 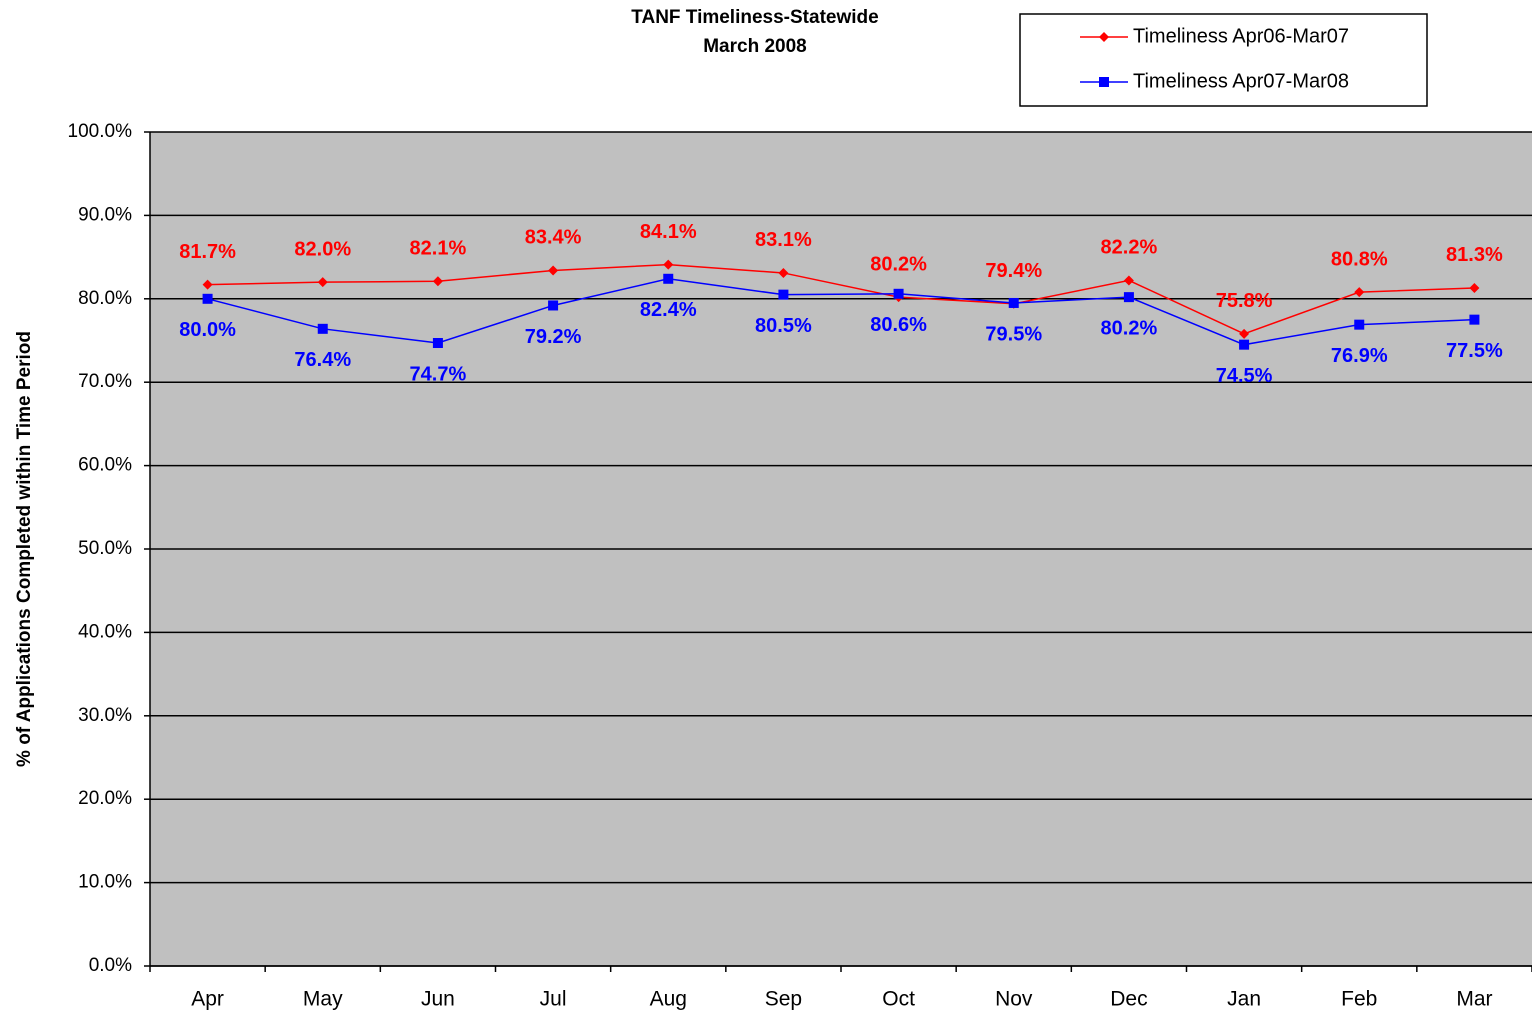 What do you see at coordinates (1474, 999) in the screenshot?
I see `x-tick-label: Mar` at bounding box center [1474, 999].